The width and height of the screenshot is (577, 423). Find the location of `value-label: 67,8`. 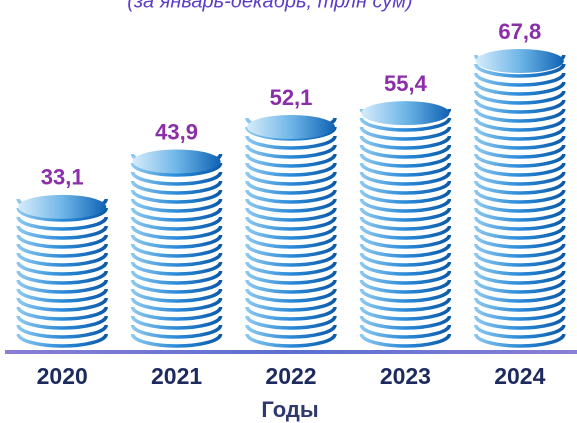

value-label: 67,8 is located at coordinates (519, 31).